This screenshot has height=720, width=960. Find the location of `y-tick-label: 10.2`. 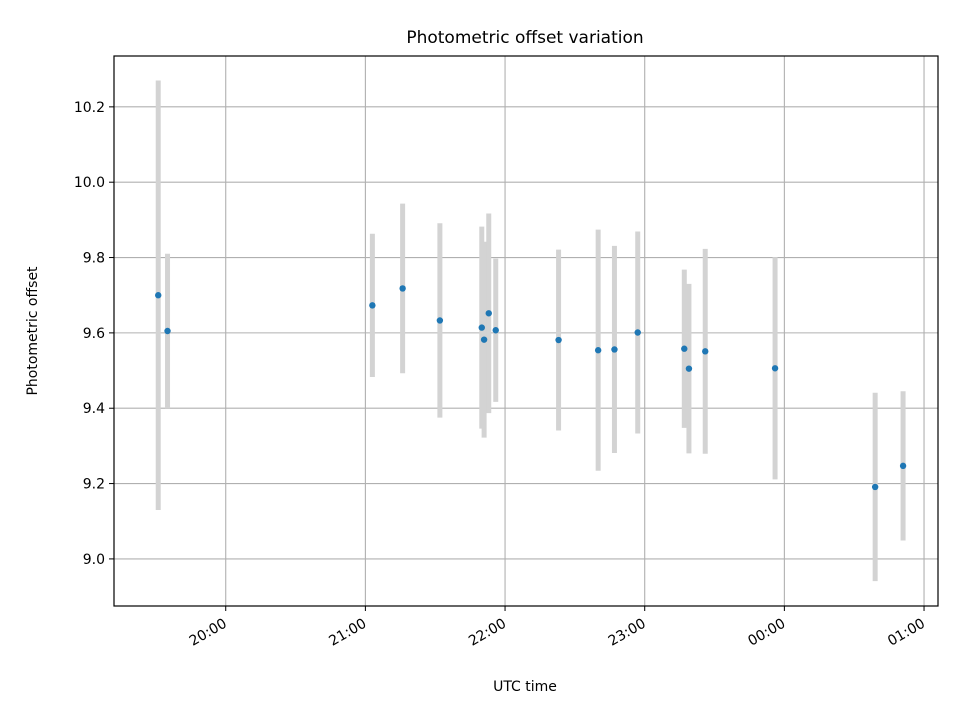

y-tick-label: 10.2 is located at coordinates (89, 108).